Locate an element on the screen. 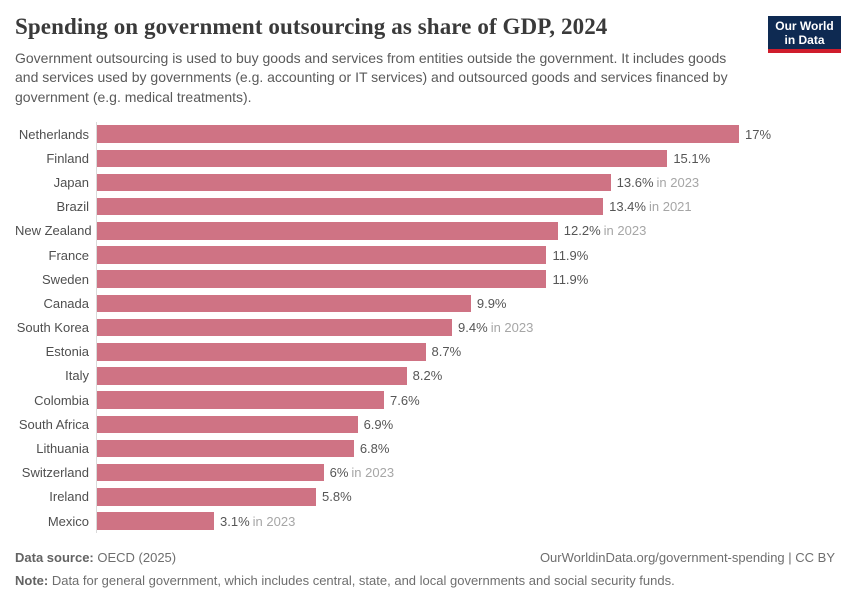 This screenshot has width=850, height=600. bar-row: New Zealand 12.2% in 2023 is located at coordinates (425, 230).